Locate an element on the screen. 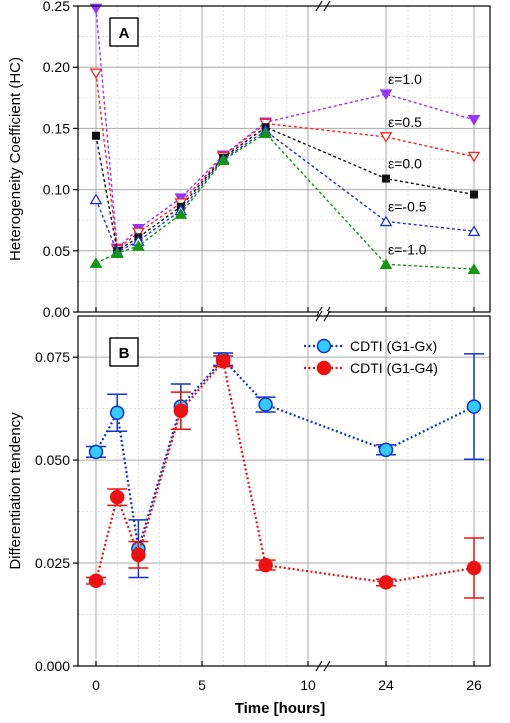  y-tick-label: 0.075 is located at coordinates (52, 357).